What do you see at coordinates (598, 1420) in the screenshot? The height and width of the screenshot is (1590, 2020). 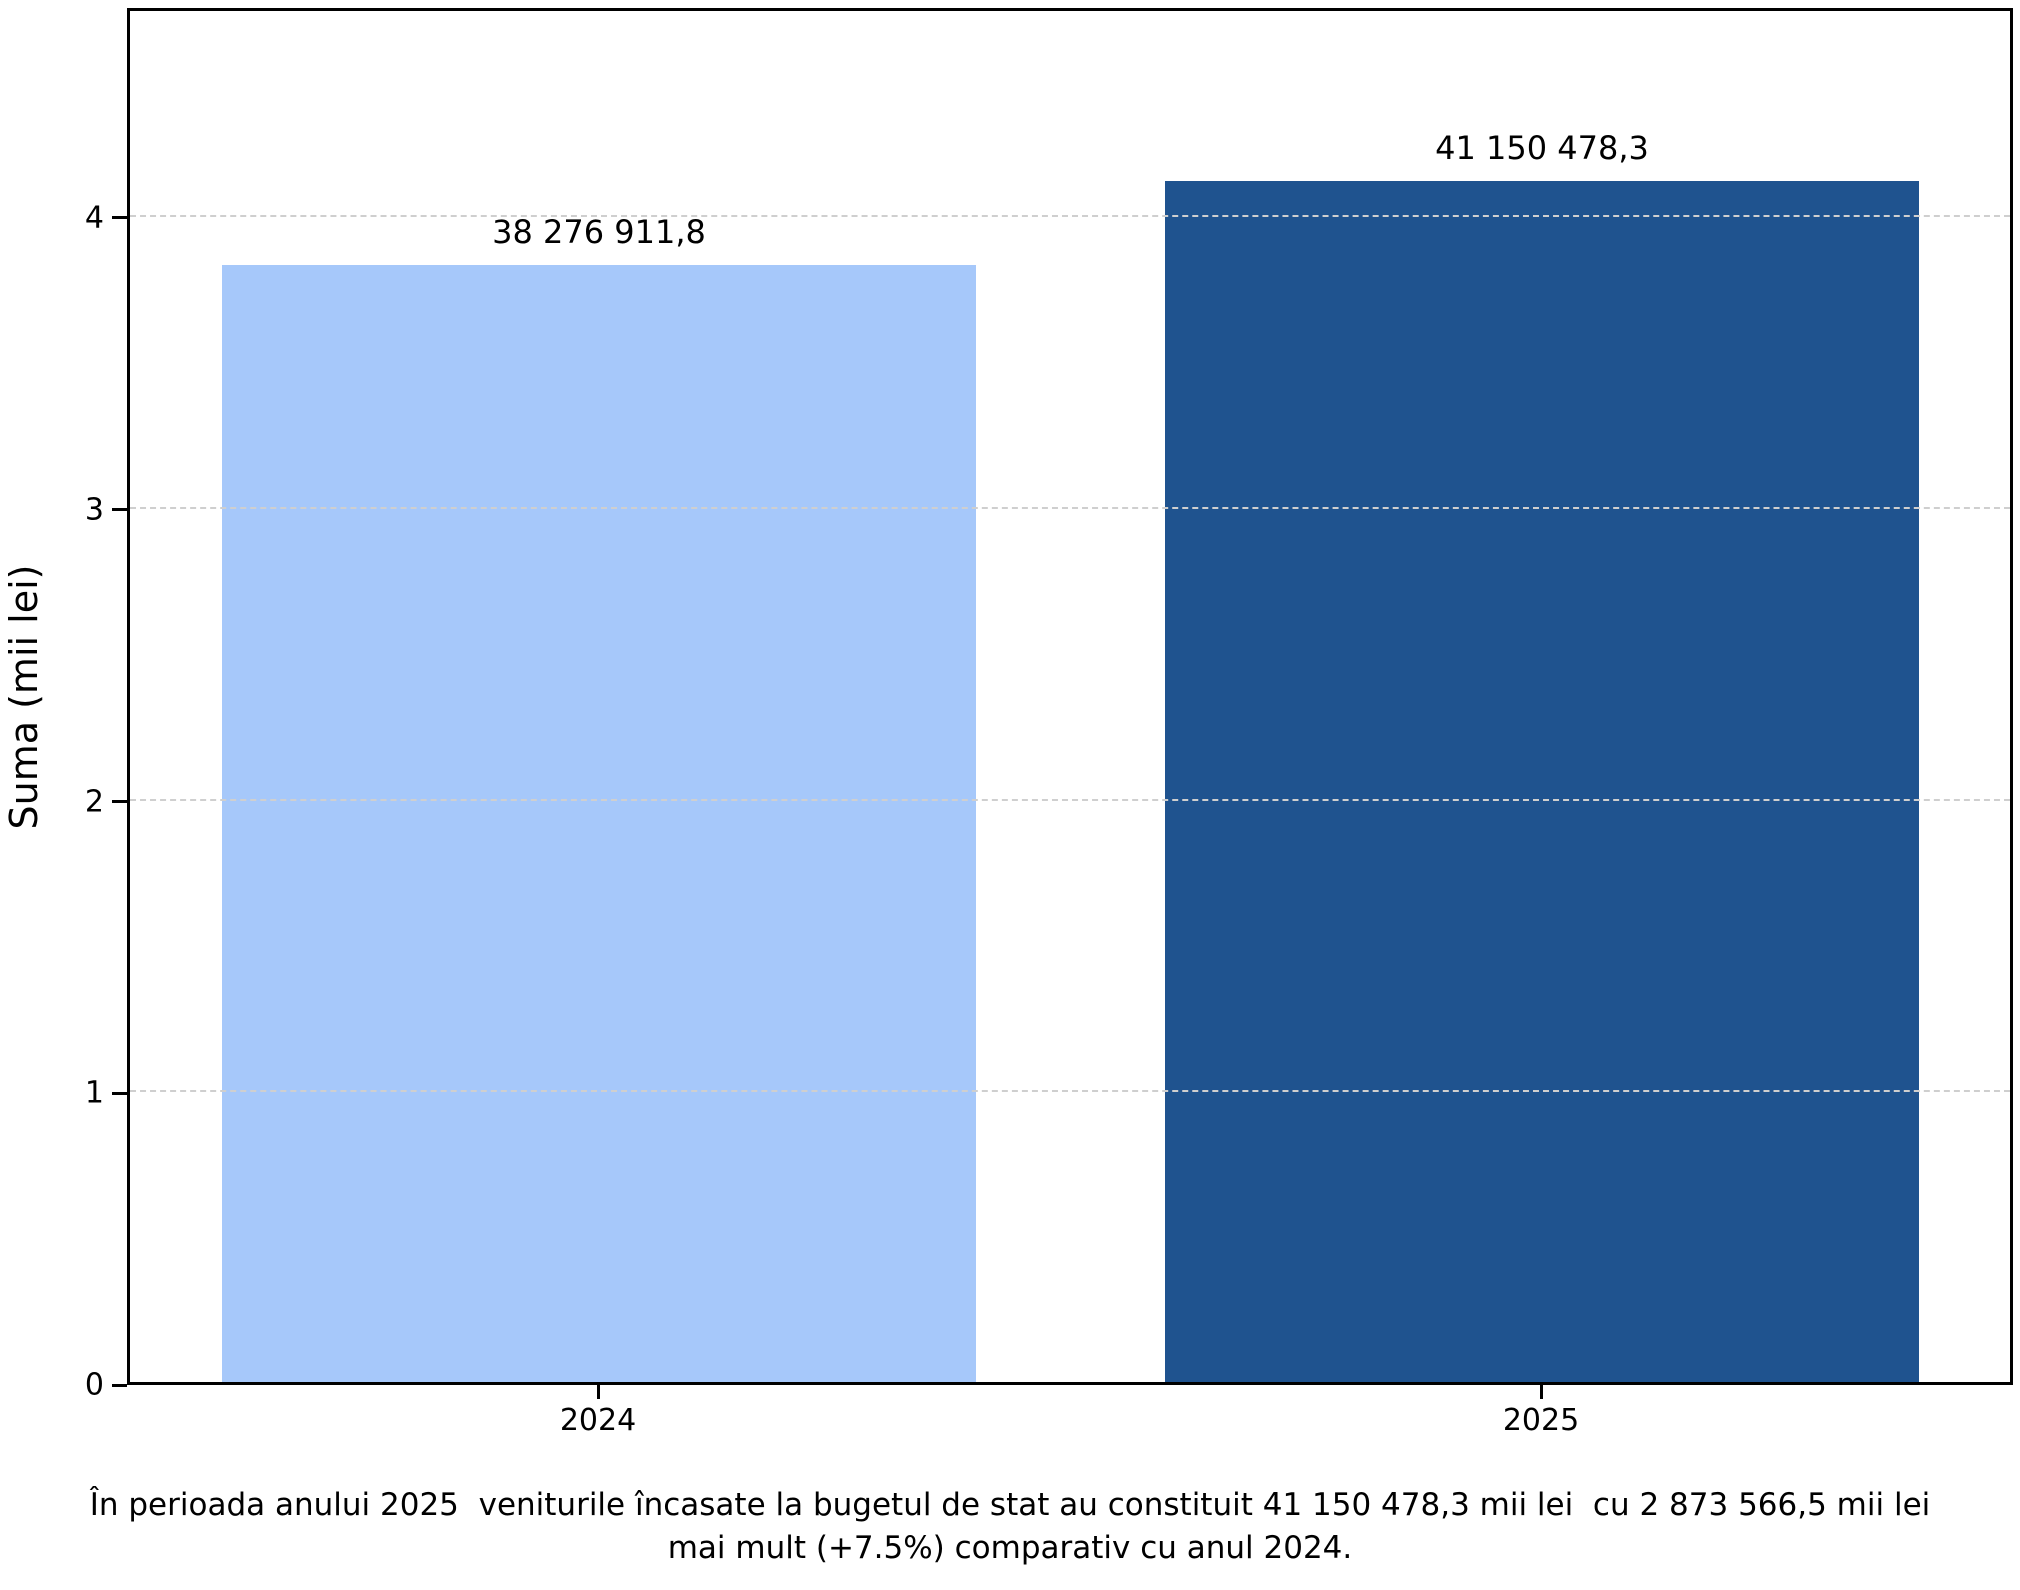 I see `x-tick-label-2024: 2024` at bounding box center [598, 1420].